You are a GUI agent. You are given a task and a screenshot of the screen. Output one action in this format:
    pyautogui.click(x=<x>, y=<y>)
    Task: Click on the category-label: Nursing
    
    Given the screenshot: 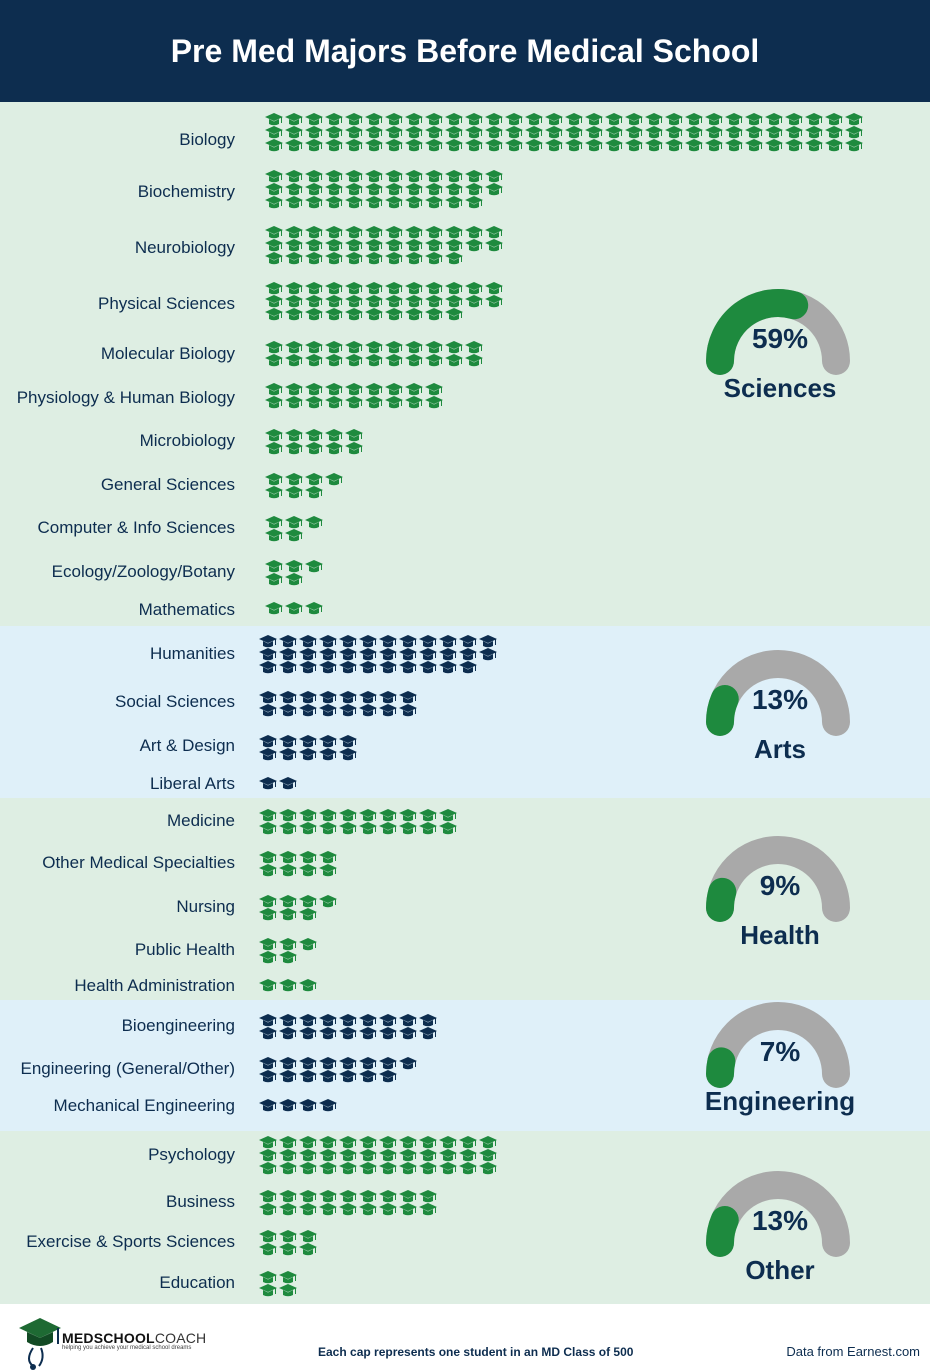 What is the action you would take?
    pyautogui.click(x=205, y=906)
    